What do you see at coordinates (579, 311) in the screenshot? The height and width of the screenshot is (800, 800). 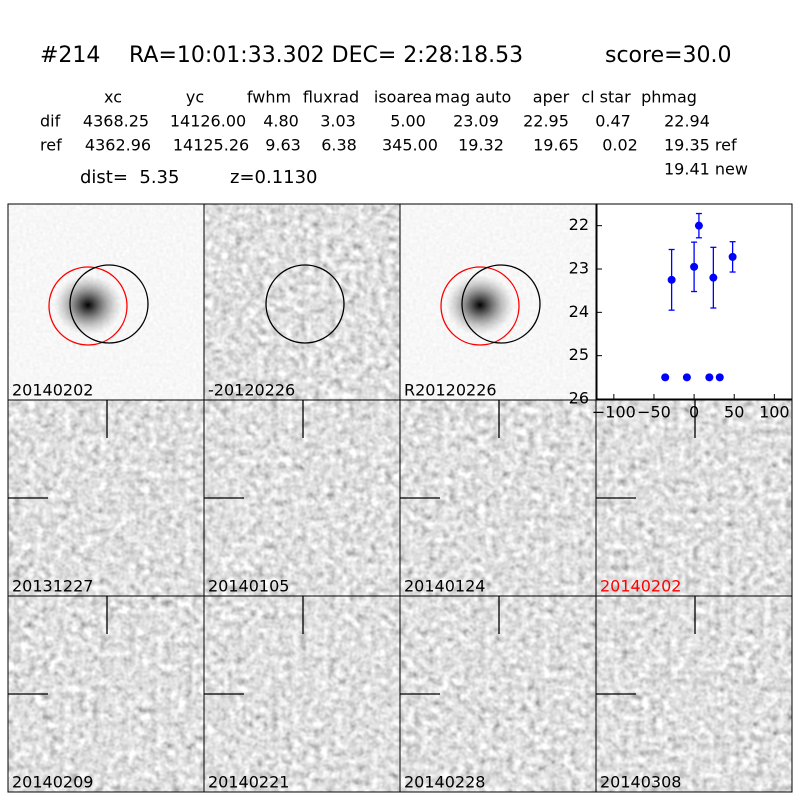 I see `y-tick-label: 24` at bounding box center [579, 311].